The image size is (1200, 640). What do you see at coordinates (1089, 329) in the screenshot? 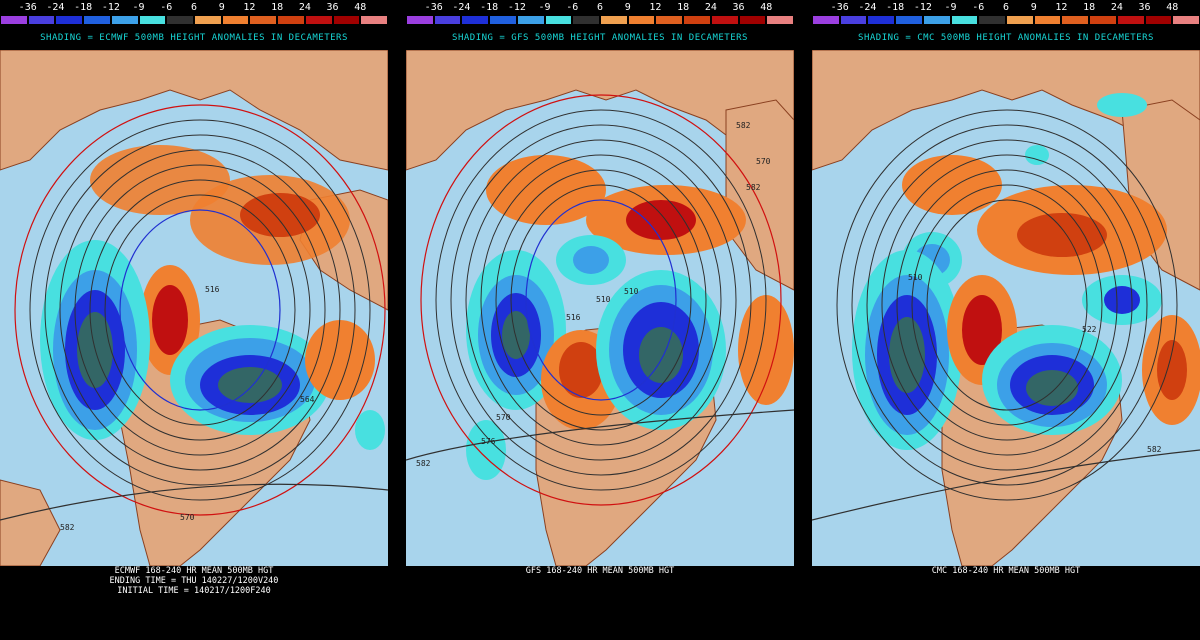
I see `contour-label: 522` at bounding box center [1089, 329].